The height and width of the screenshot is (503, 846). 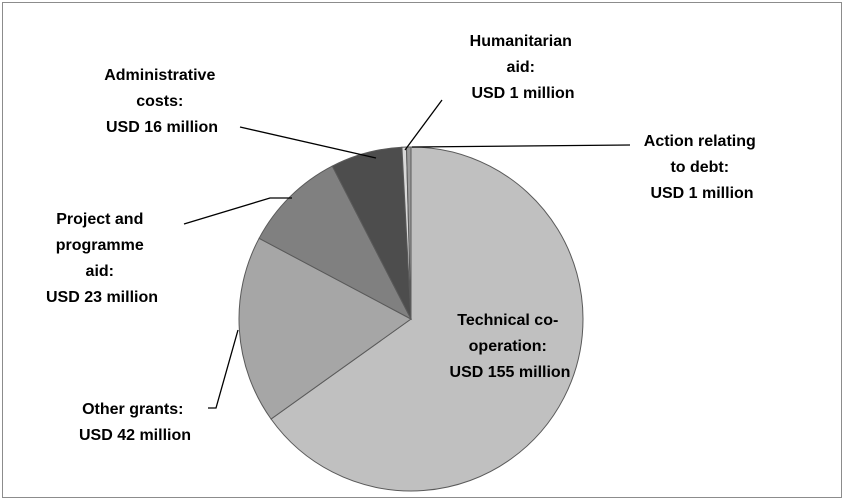 I want to click on leader-line-humanitarian, so click(x=423, y=125).